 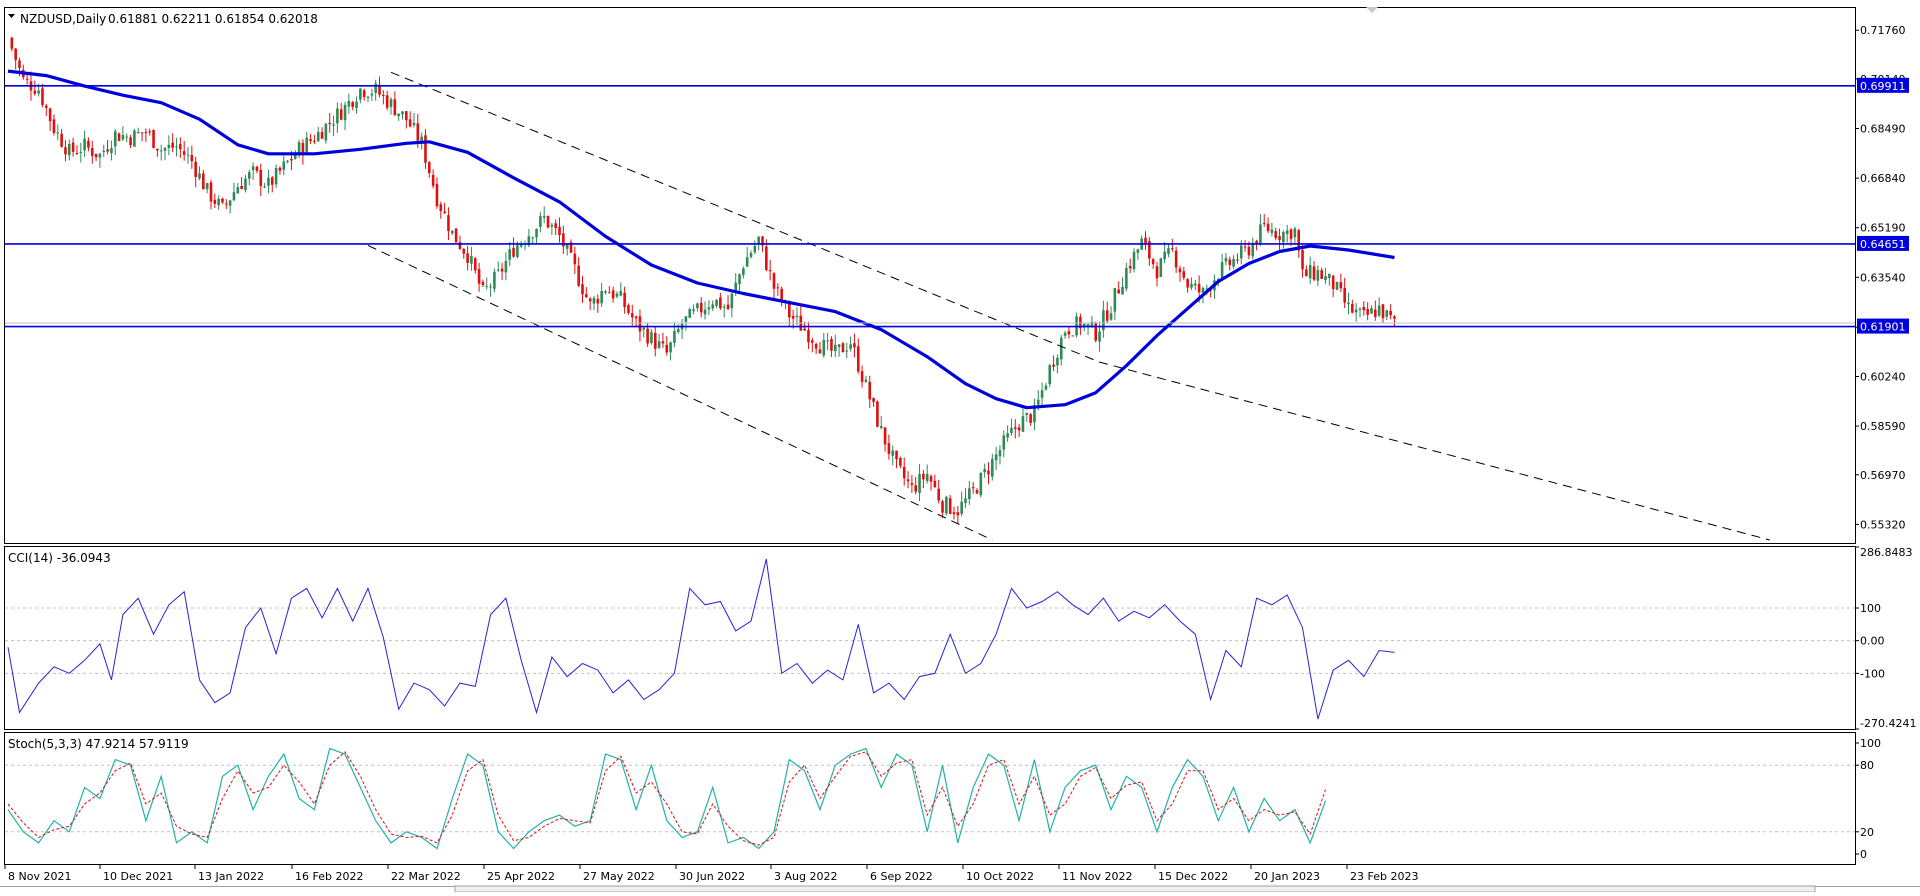 What do you see at coordinates (1000, 876) in the screenshot?
I see `time-tick-label: 10 Oct 2022` at bounding box center [1000, 876].